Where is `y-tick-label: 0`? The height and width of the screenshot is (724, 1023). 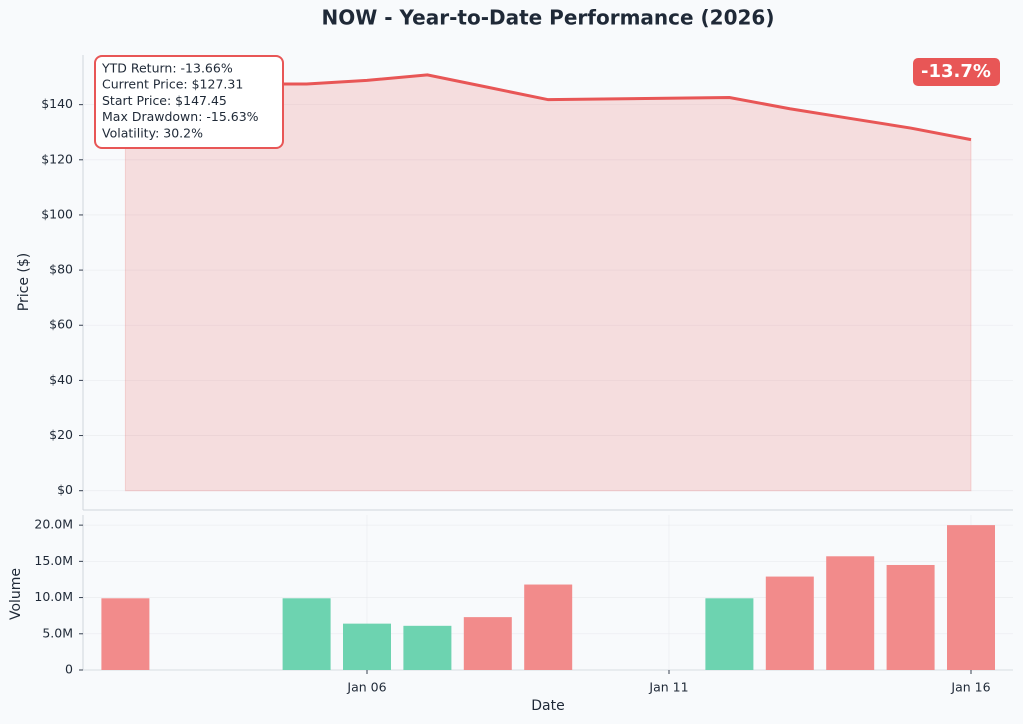
y-tick-label: 0 is located at coordinates (69, 669).